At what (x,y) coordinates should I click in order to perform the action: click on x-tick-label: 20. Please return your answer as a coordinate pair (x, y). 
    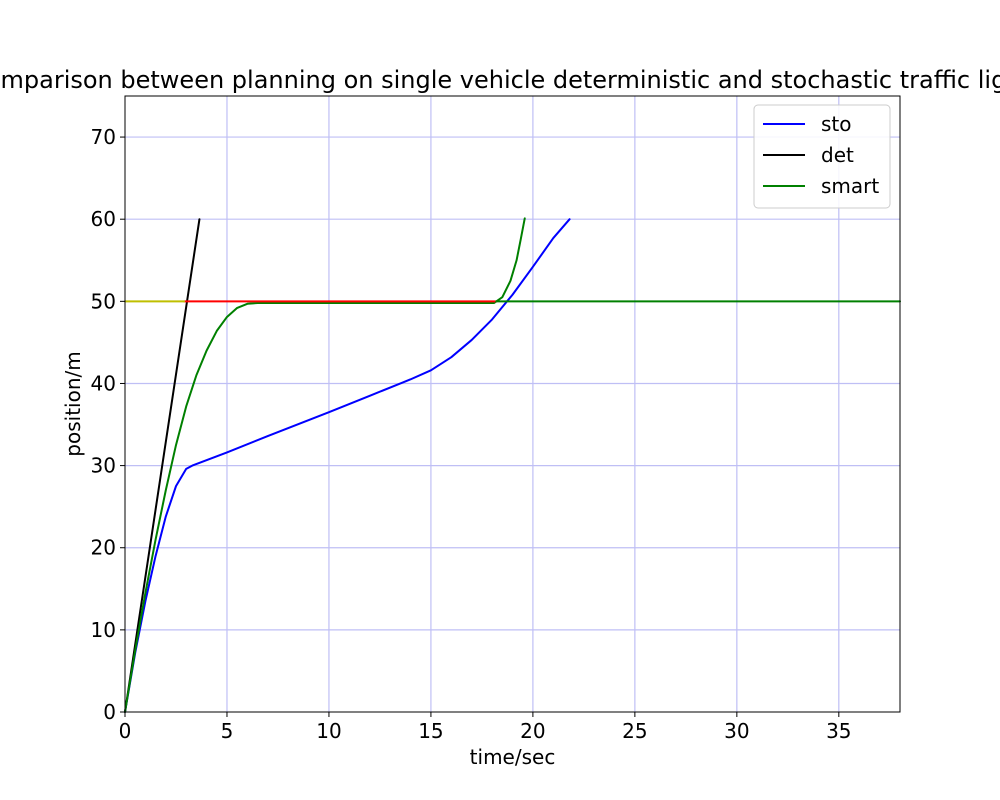
    Looking at the image, I should click on (532, 731).